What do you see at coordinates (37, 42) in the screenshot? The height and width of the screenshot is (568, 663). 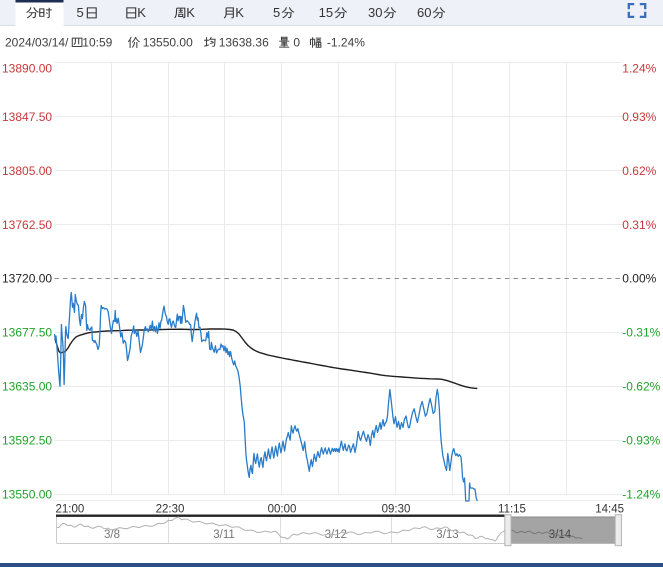 I see `svg-text: 2024/03/14/` at bounding box center [37, 42].